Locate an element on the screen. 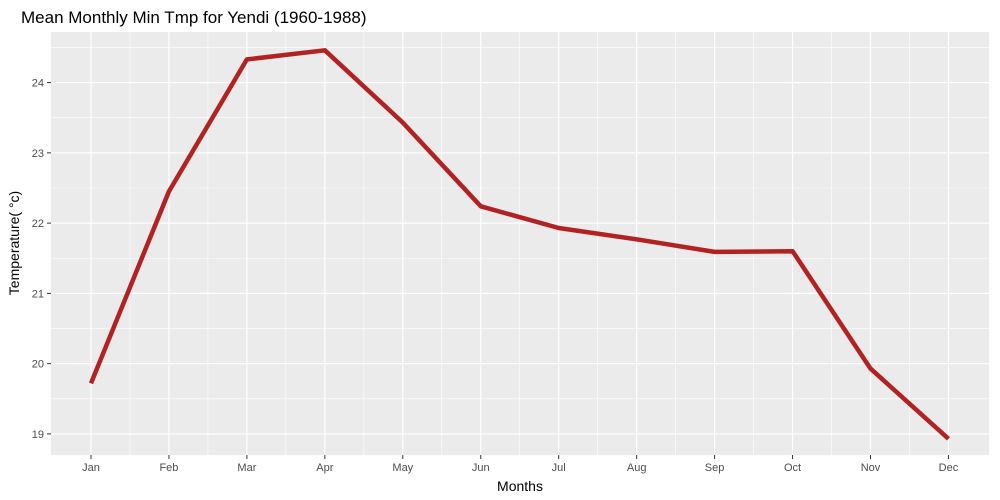 This screenshot has width=1000, height=500. x-tick-label: Dec is located at coordinates (949, 468).